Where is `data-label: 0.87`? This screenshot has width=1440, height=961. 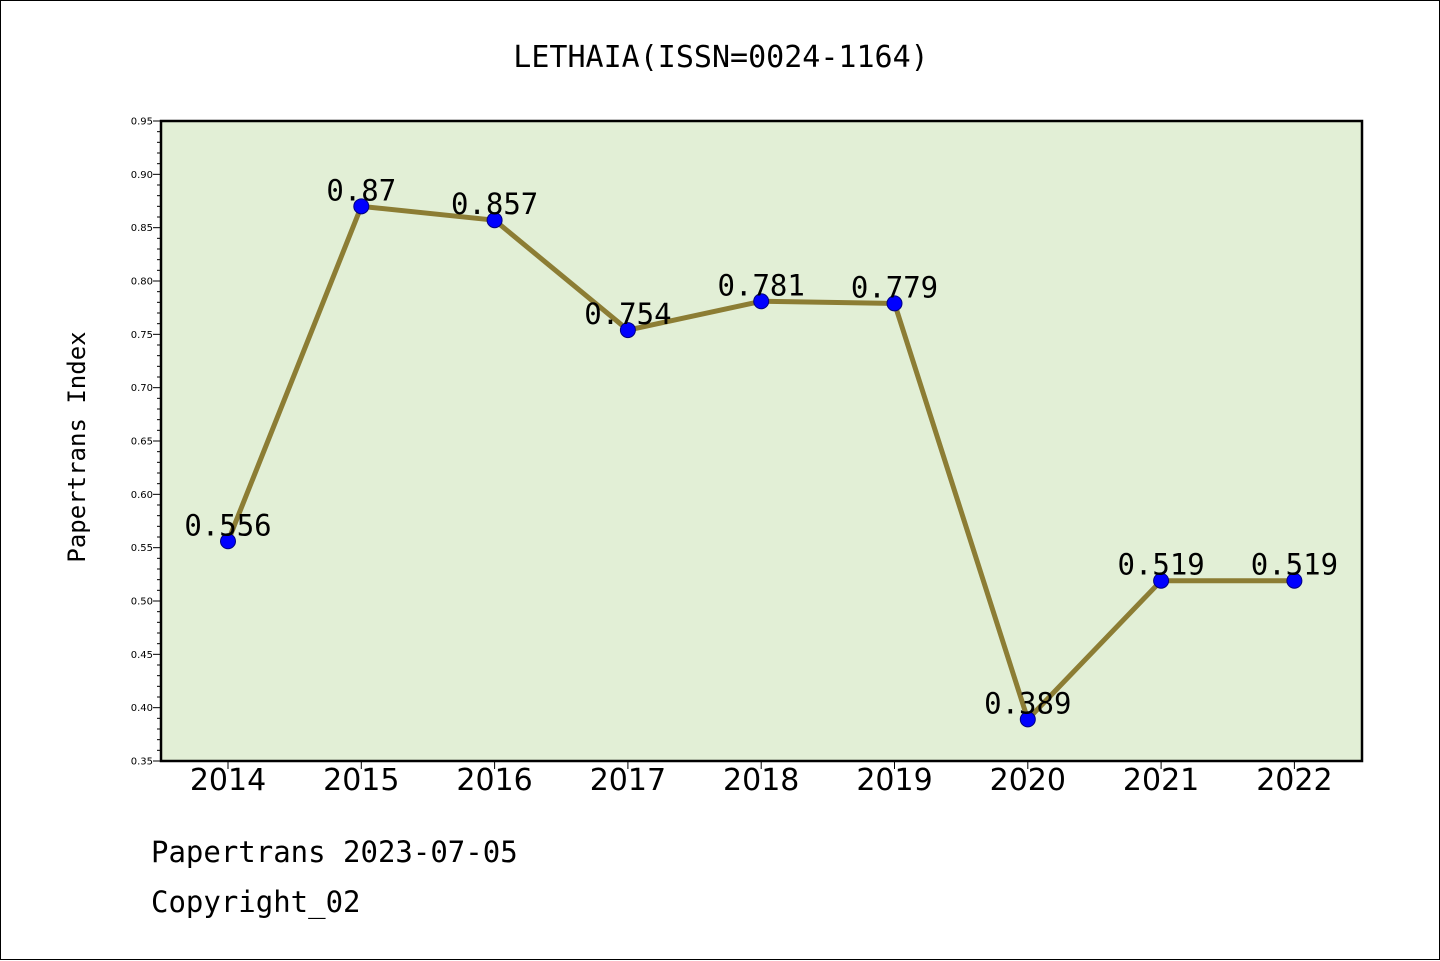
data-label: 0.87 is located at coordinates (361, 190).